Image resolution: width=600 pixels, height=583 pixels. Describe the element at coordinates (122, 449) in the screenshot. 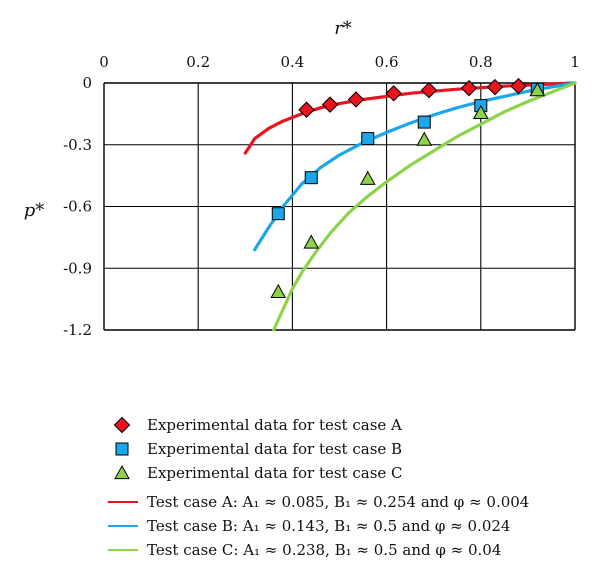

I see `legend-marker-b` at that location.